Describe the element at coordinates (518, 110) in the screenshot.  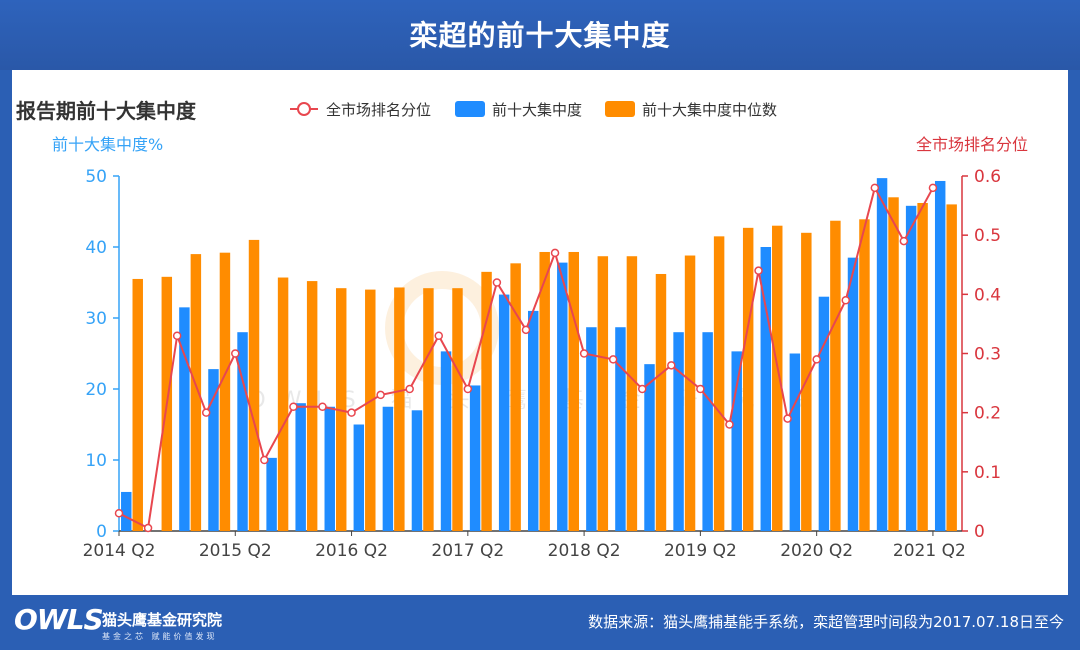
I see `legend-item-bar-blue: 前十大集中度` at that location.